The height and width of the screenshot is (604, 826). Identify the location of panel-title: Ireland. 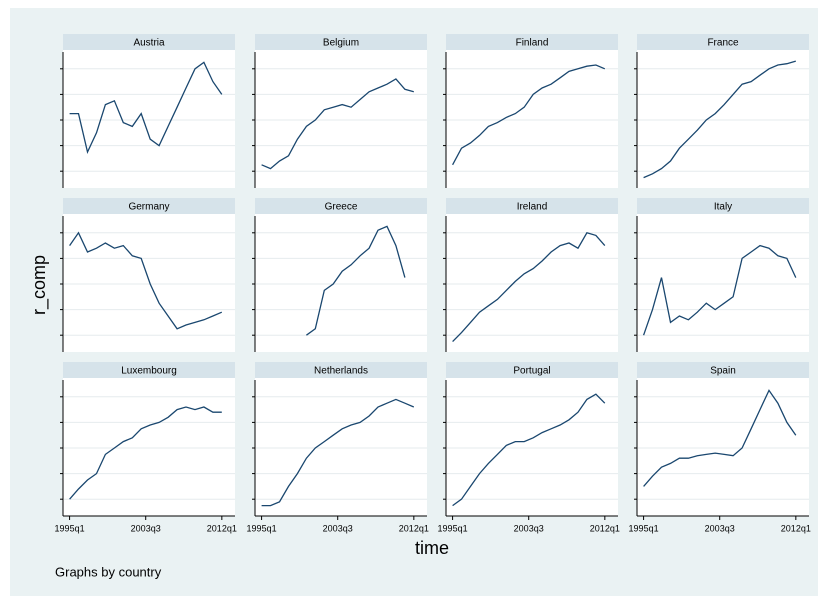
(532, 207).